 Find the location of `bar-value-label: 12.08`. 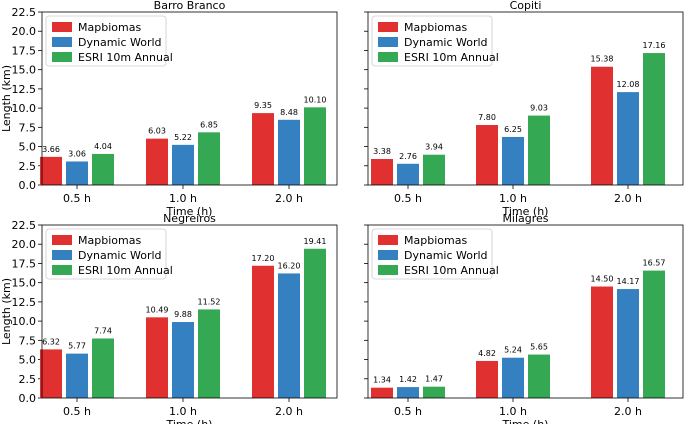

bar-value-label: 12.08 is located at coordinates (628, 84).